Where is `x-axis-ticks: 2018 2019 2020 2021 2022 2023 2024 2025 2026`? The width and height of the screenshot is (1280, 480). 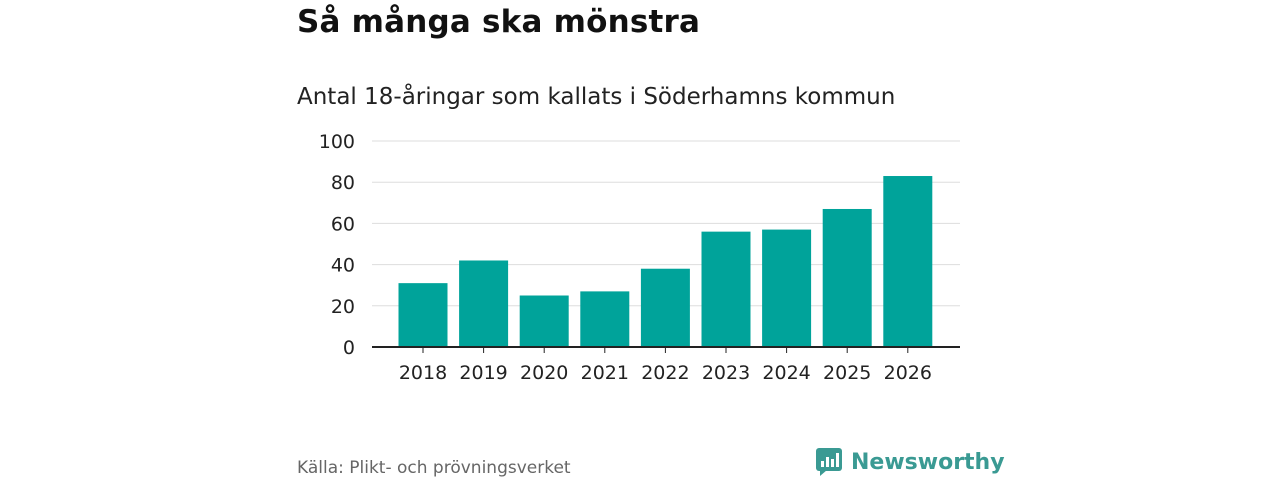 x-axis-ticks: 2018 2019 2020 2021 2022 2023 2024 2025 2026 is located at coordinates (665, 365).